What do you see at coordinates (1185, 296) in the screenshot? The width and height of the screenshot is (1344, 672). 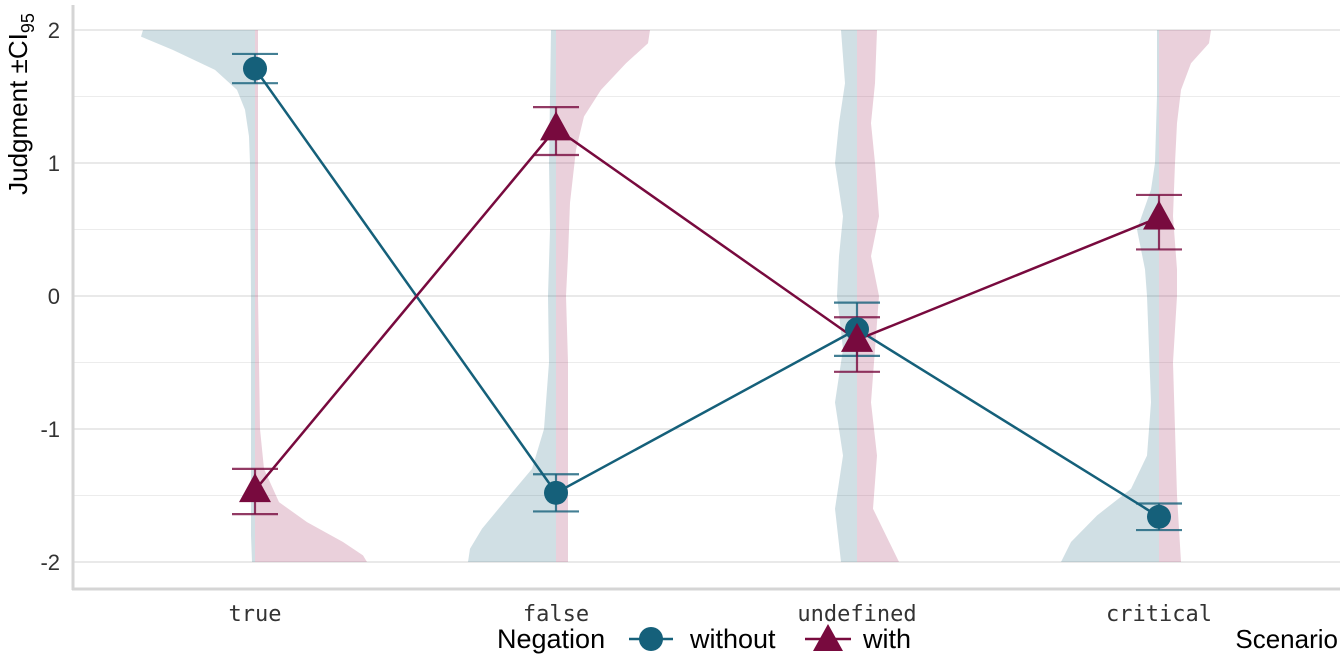 I see `violin-critical-with` at bounding box center [1185, 296].